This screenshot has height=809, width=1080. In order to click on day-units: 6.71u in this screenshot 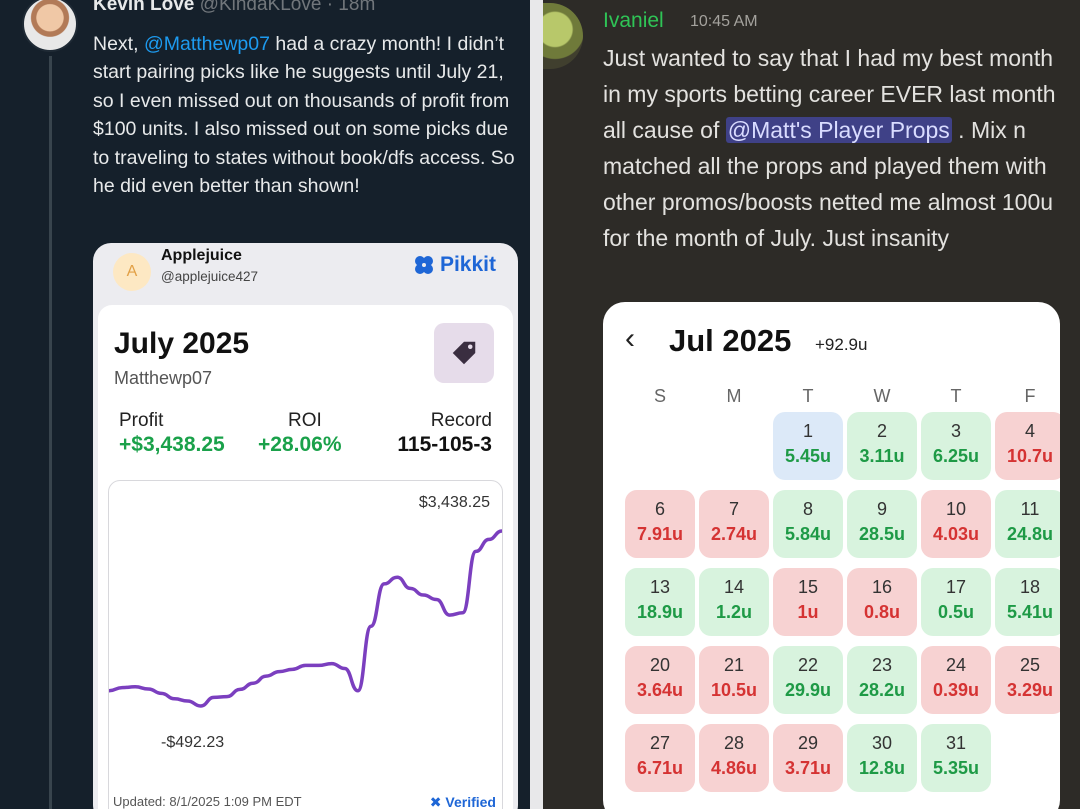, I will do `click(660, 768)`.